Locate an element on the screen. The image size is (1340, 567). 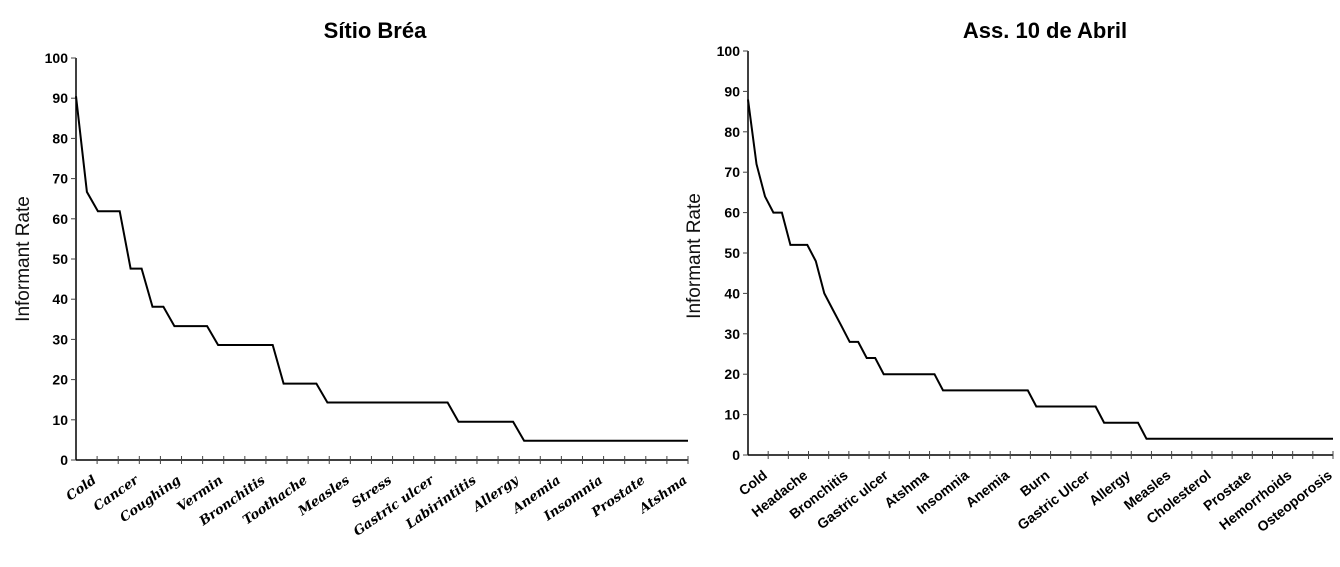
x-tick-label: Labirintitis is located at coordinates (441, 503).